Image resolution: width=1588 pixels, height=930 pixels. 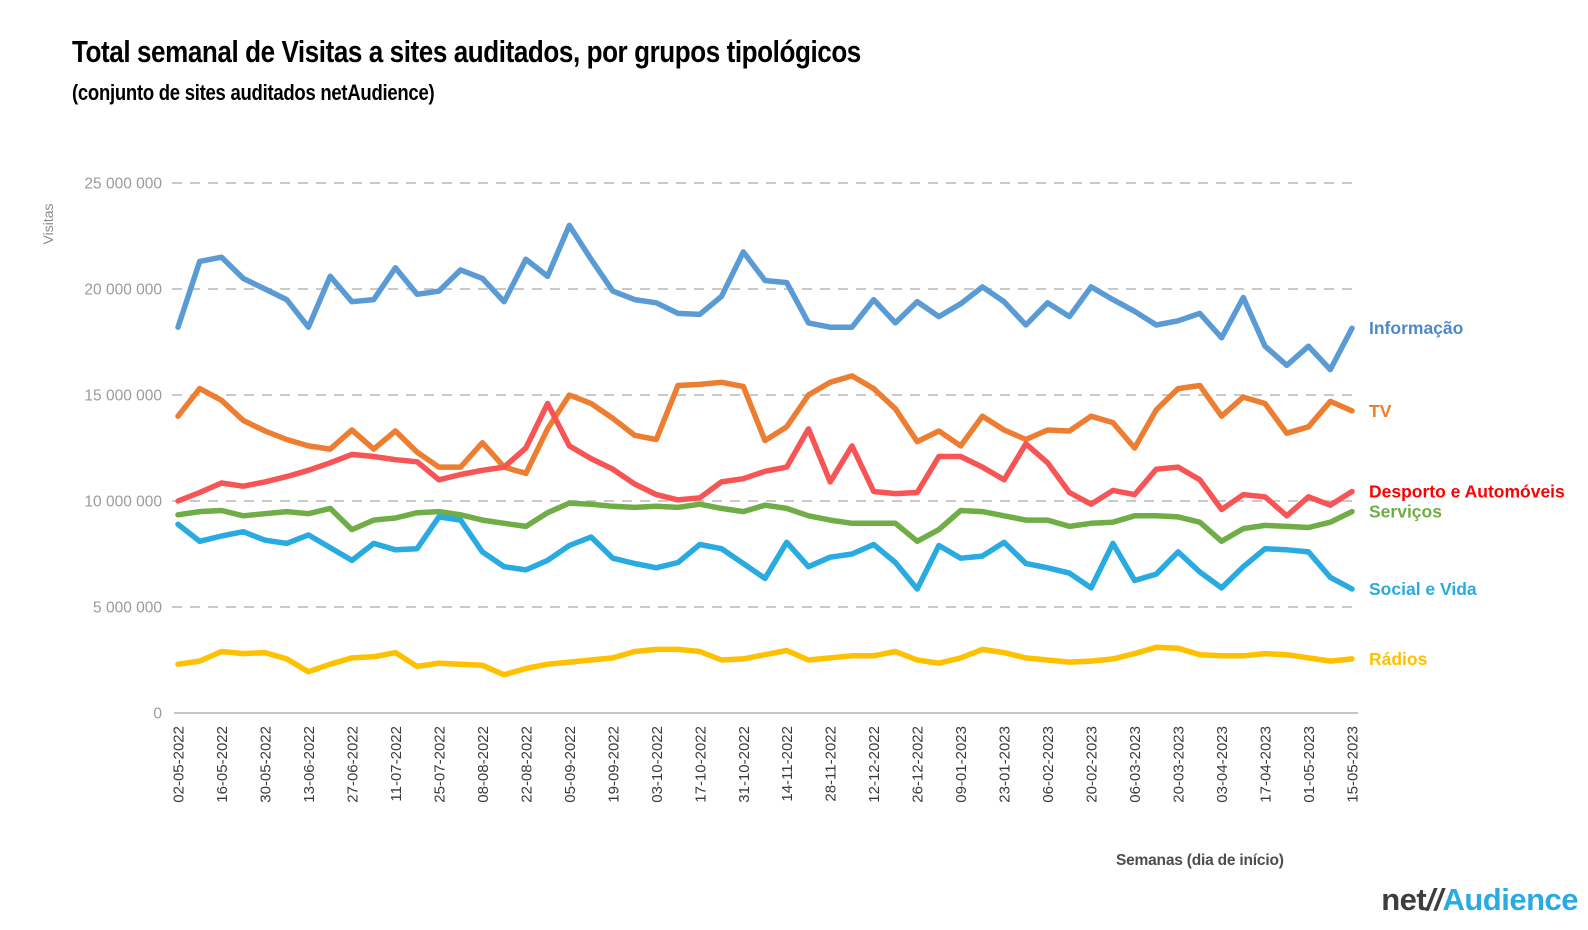 I want to click on y-axis-title: Visitas, so click(x=48, y=224).